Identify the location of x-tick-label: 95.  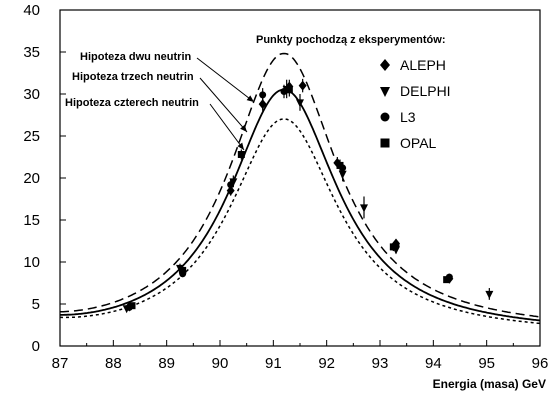
(486, 363).